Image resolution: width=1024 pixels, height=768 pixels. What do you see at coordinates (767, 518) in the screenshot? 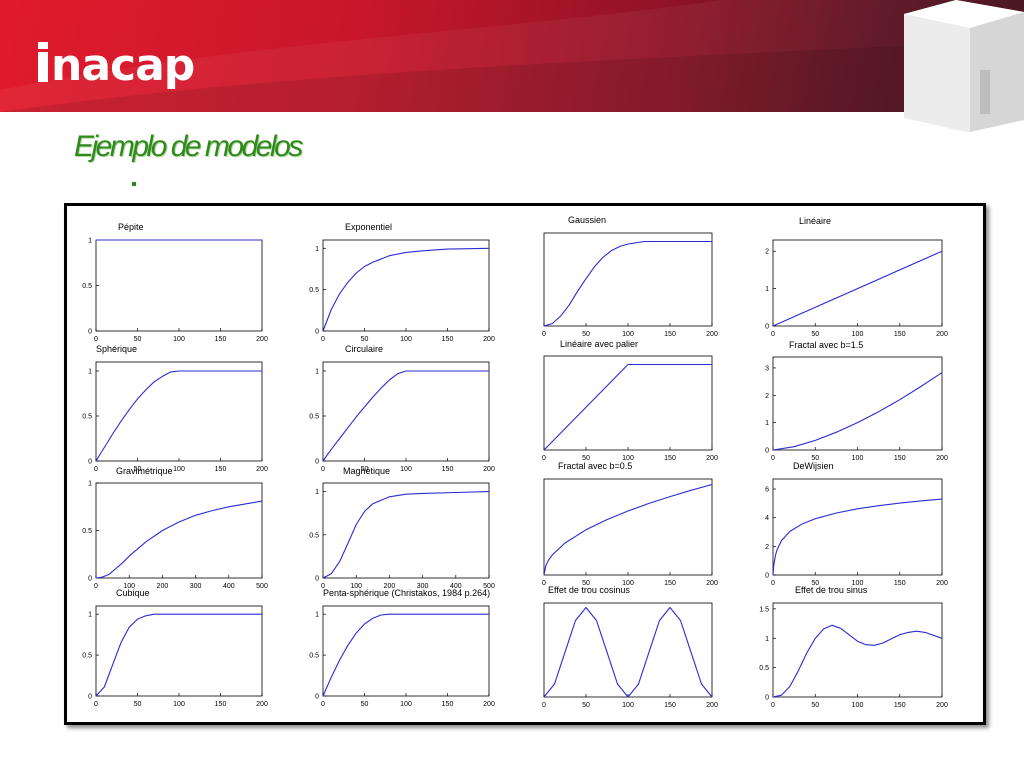
I see `y-tick-label: 4` at bounding box center [767, 518].